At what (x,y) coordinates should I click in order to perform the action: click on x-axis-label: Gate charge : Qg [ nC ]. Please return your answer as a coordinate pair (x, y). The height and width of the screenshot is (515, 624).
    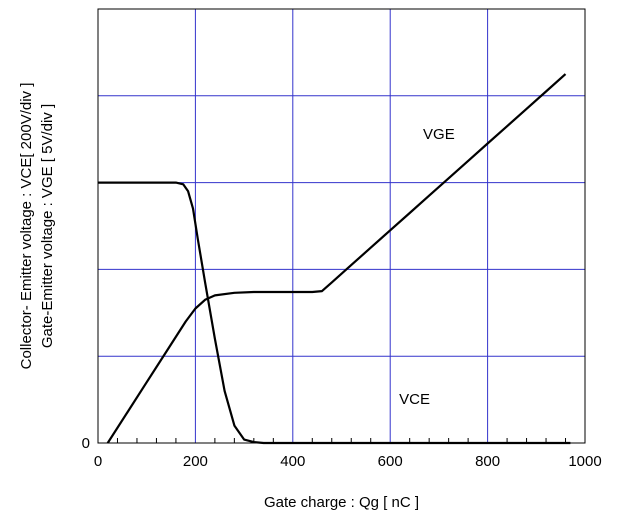
    Looking at the image, I should click on (341, 502).